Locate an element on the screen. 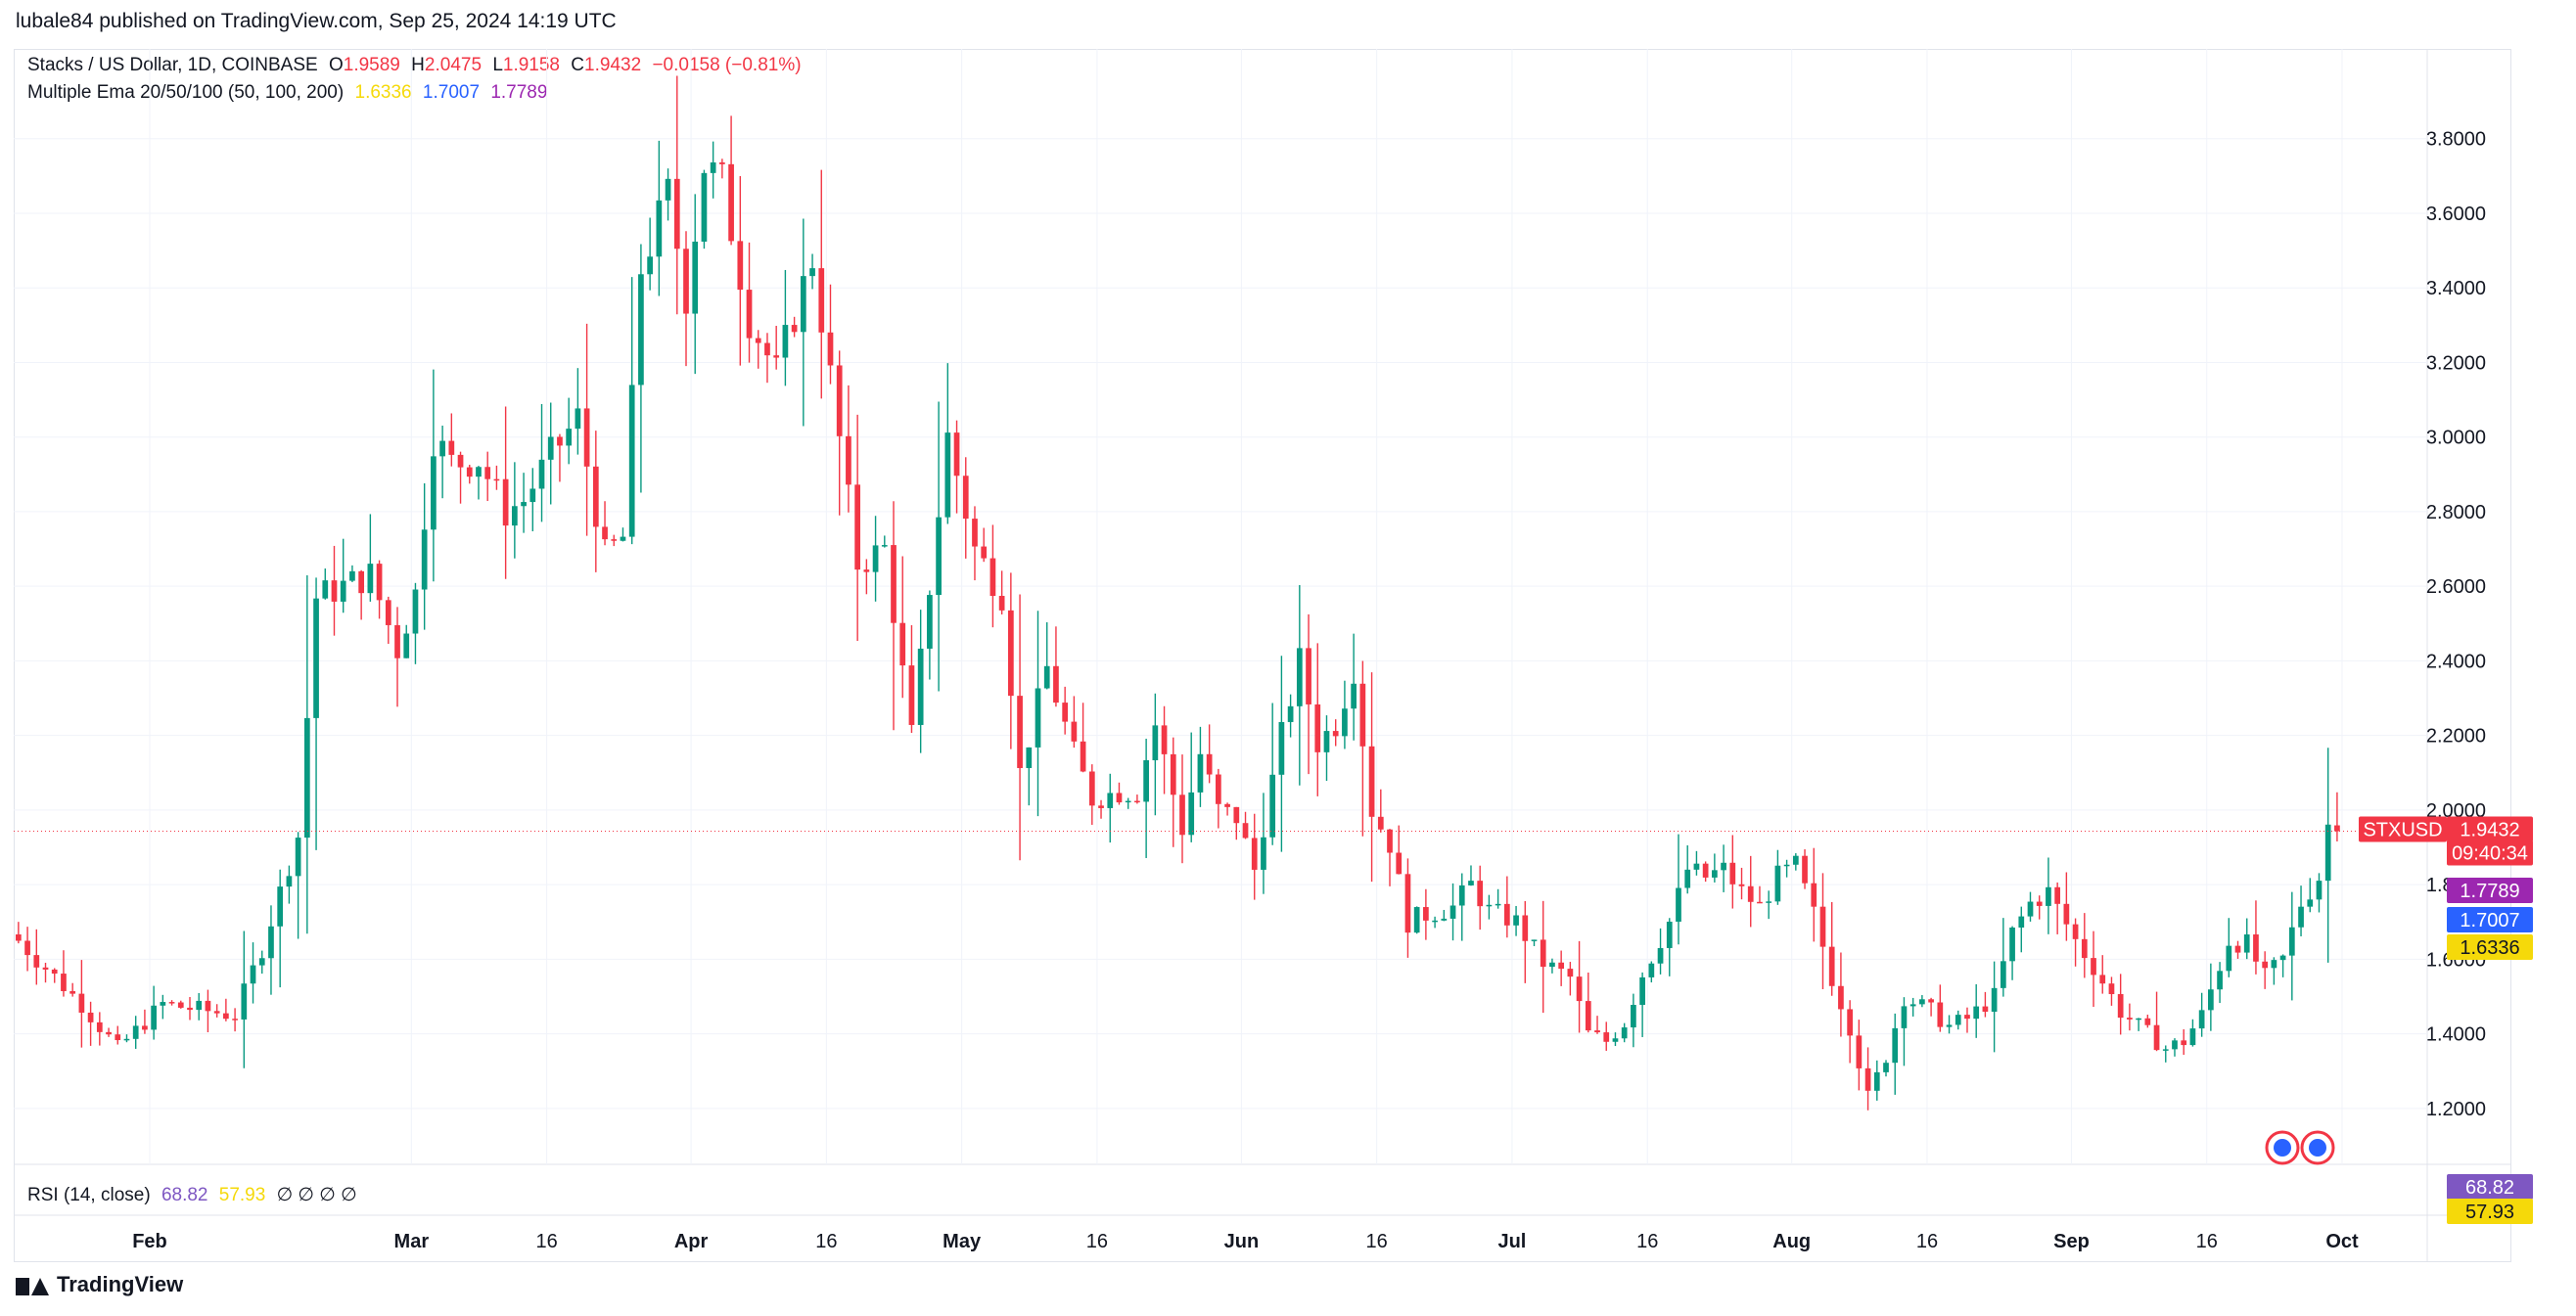  price-tick-label: 3.4000 is located at coordinates (2456, 288).